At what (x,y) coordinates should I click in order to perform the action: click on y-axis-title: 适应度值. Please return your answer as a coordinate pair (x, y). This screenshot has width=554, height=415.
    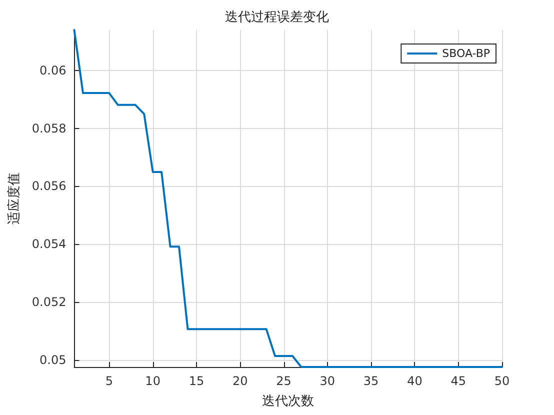
    Looking at the image, I should click on (14, 198).